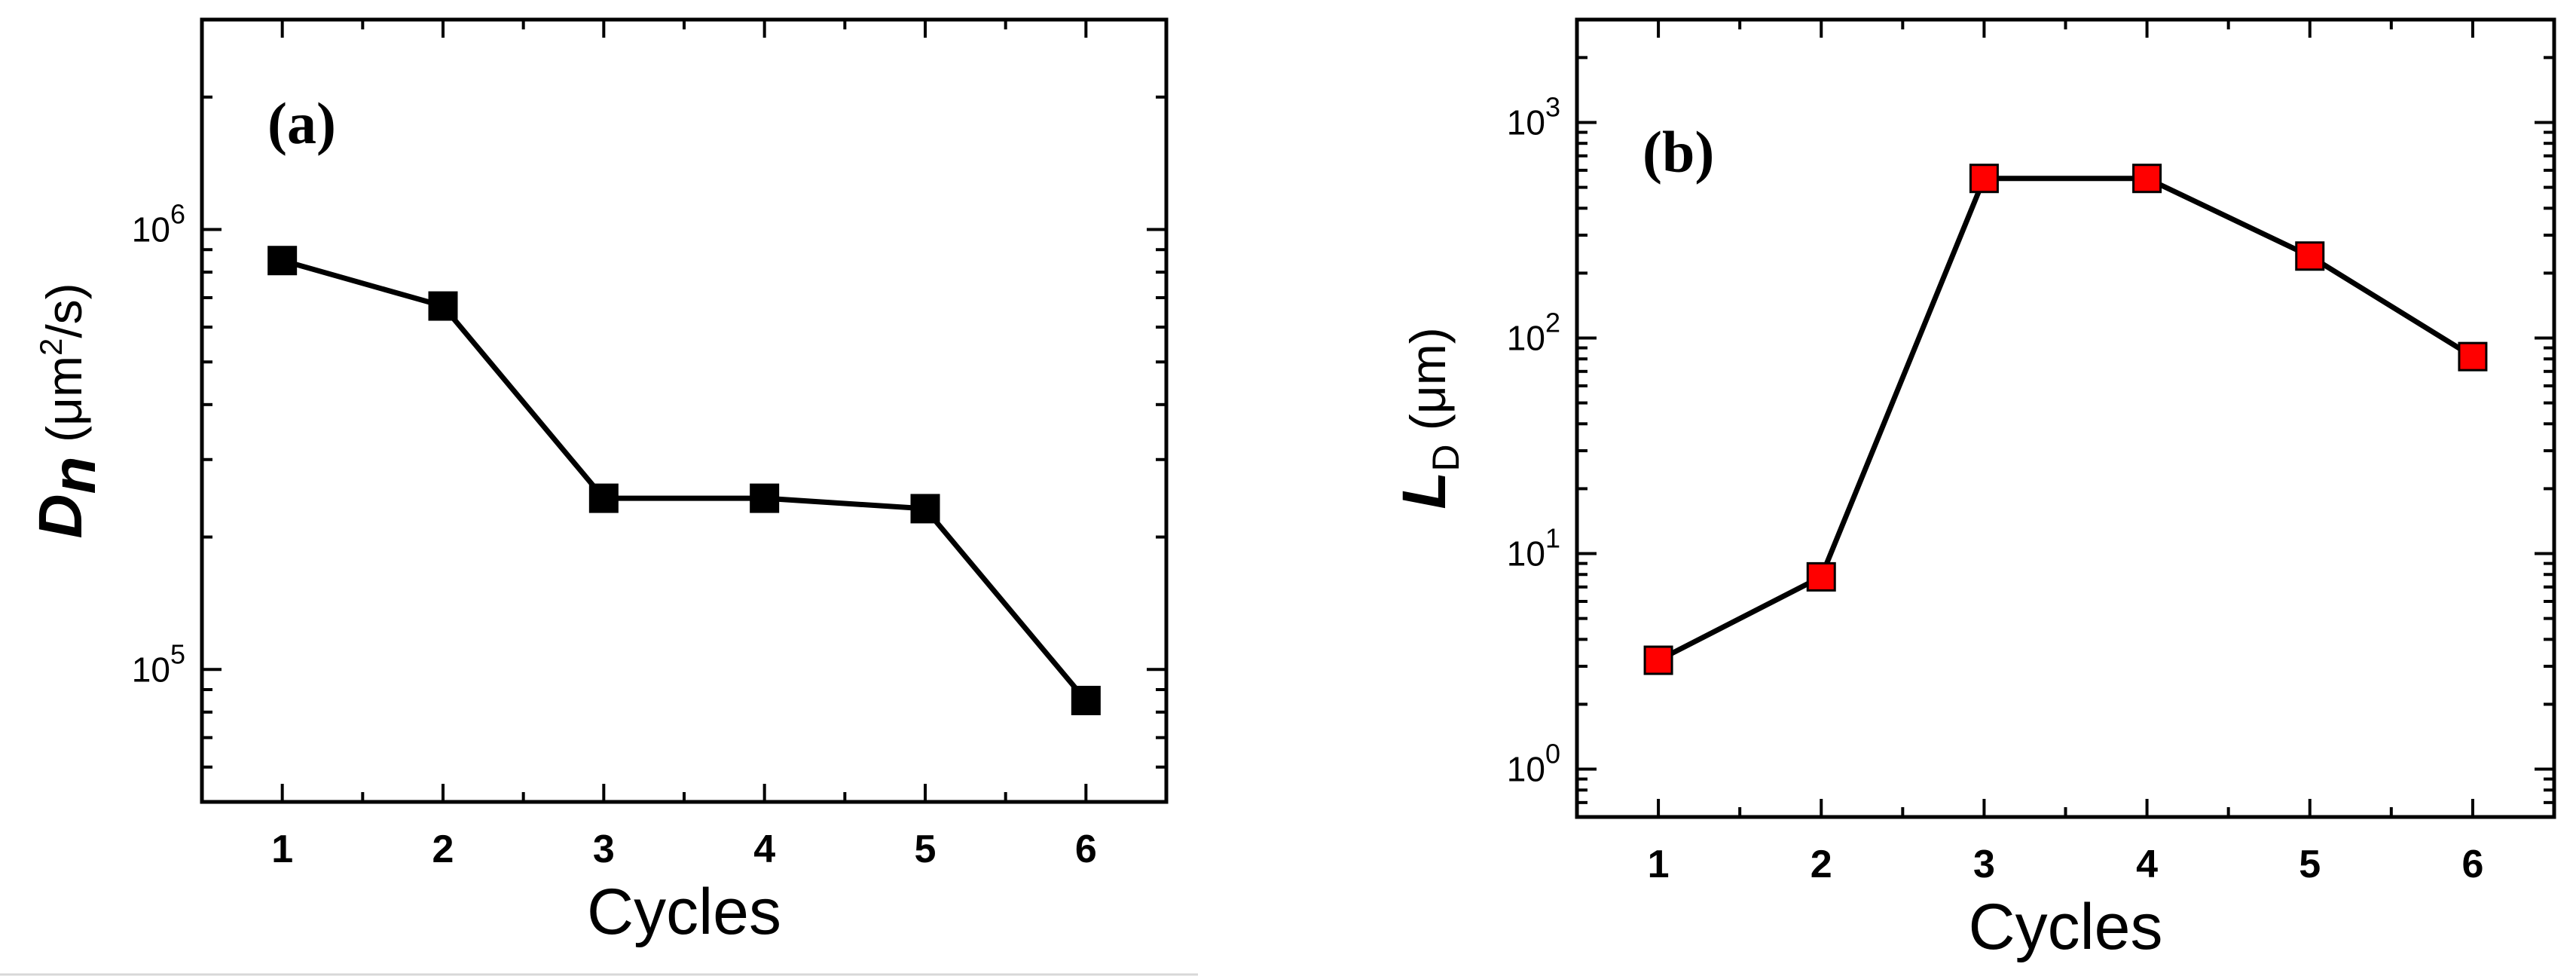 The height and width of the screenshot is (976, 2576). I want to click on panel-label: (a), so click(301, 123).